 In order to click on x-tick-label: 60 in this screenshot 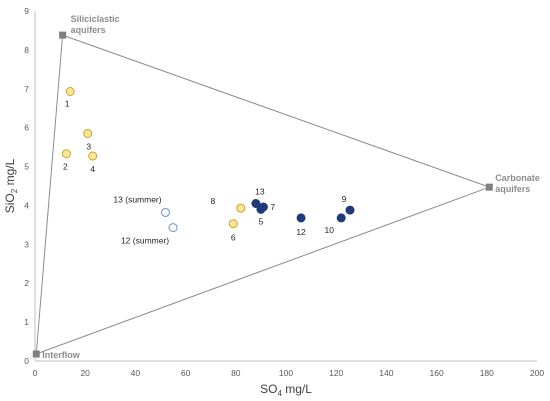, I will do `click(186, 373)`.